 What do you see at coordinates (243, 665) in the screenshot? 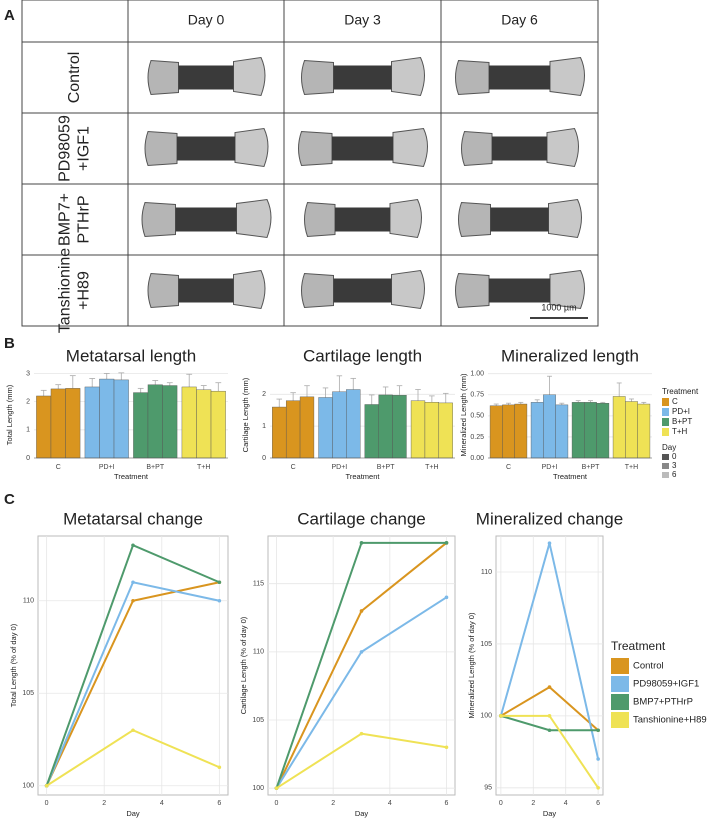
I see `y-axis-label: Cartilage Length (% of day 0)` at bounding box center [243, 665].